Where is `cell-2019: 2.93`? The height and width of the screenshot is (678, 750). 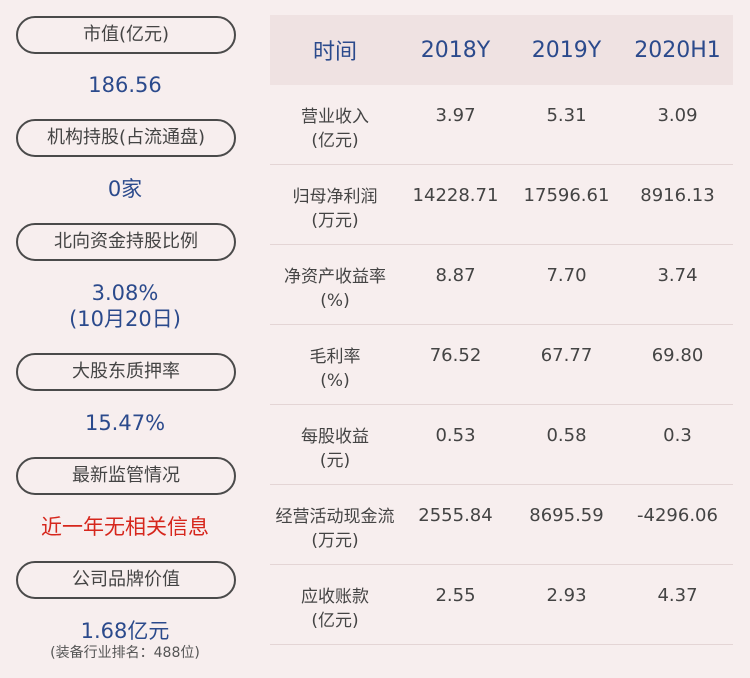 cell-2019: 2.93 is located at coordinates (566, 595).